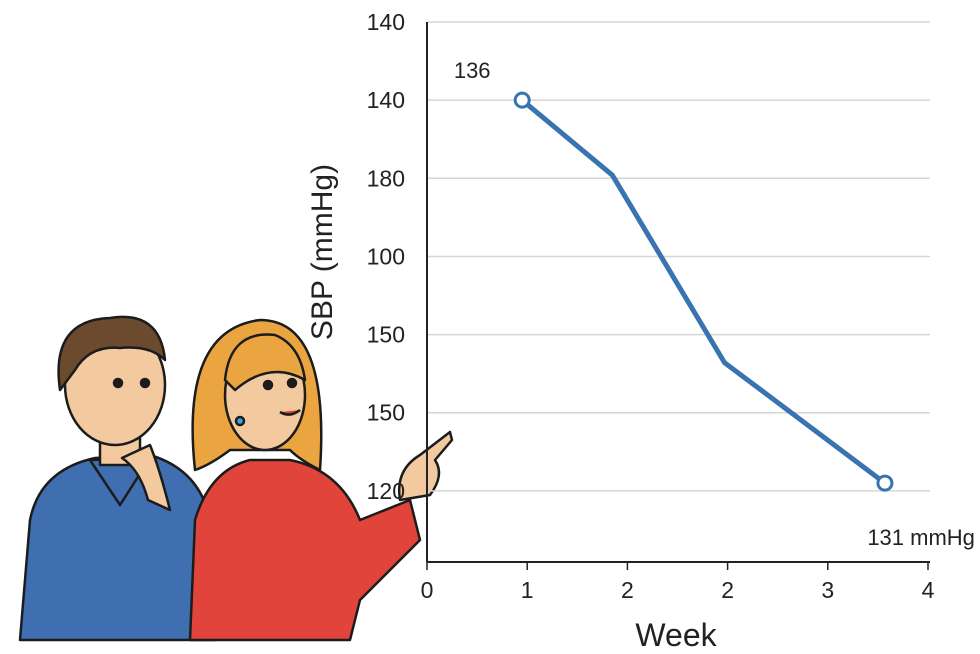  What do you see at coordinates (386, 256) in the screenshot?
I see `y-tick-label: 100` at bounding box center [386, 256].